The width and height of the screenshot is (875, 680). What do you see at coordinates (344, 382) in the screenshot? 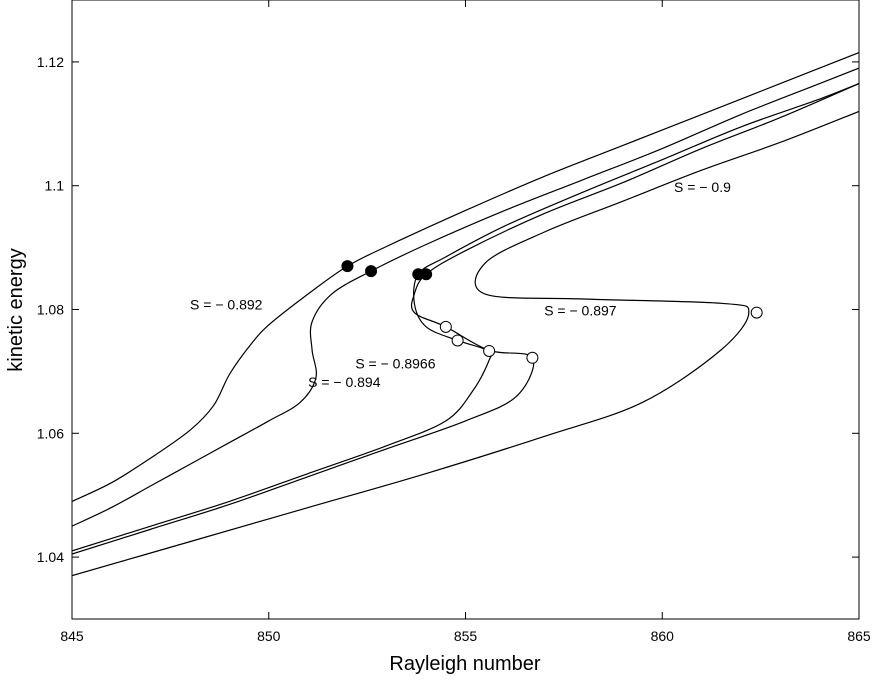
I see `series-label: S = − 0.894` at bounding box center [344, 382].